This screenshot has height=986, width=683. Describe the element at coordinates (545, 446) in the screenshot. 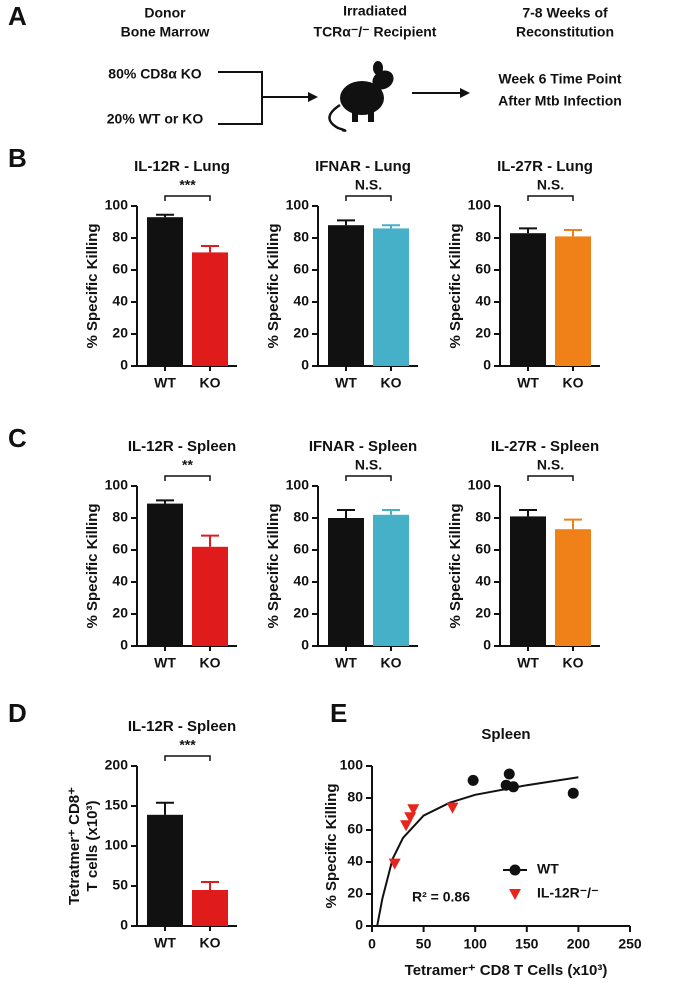

I see `chart-title: IL-27R - Spleen` at that location.